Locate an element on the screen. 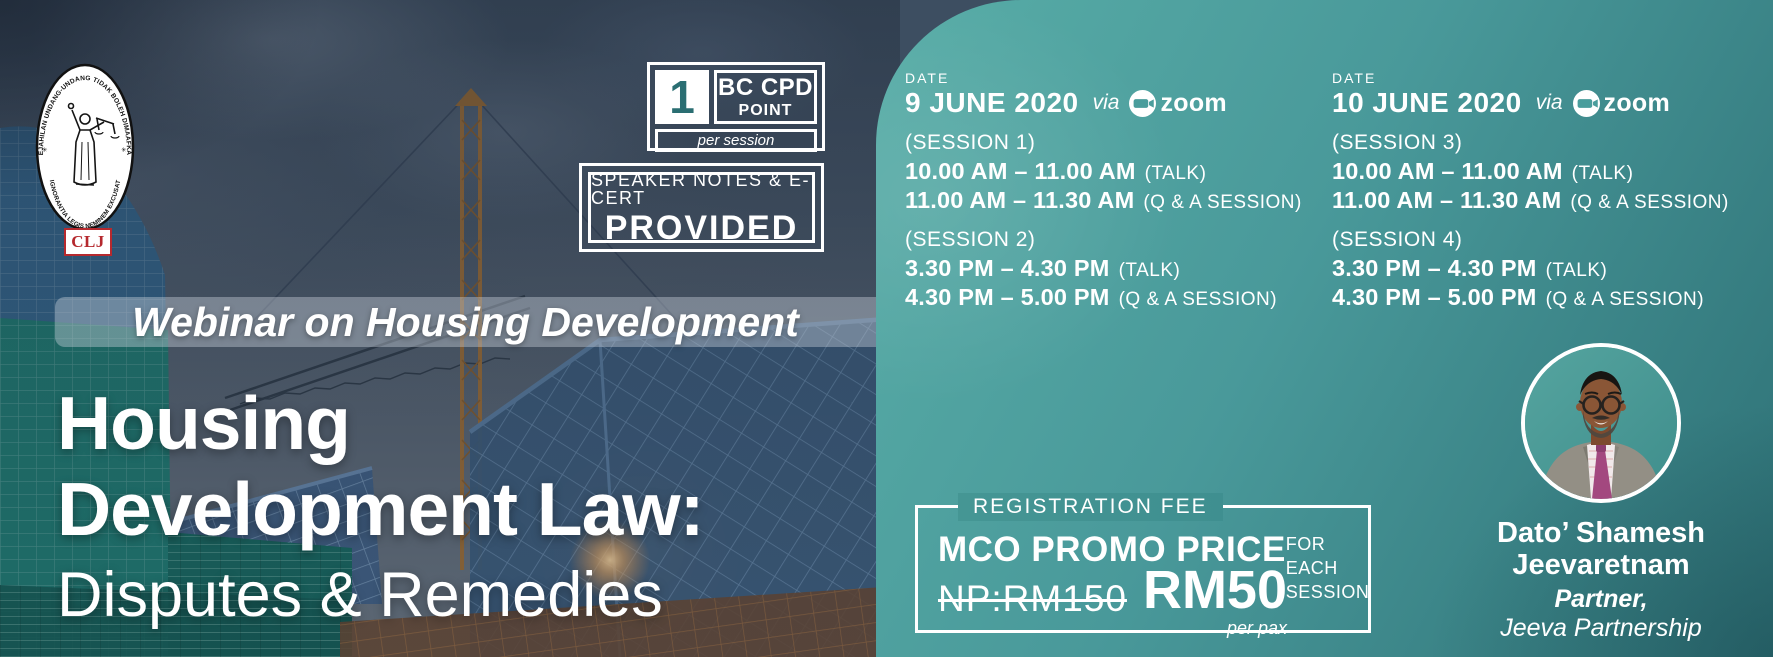 The height and width of the screenshot is (657, 1773). clj-wordmark-box: CLJ is located at coordinates (88, 242).